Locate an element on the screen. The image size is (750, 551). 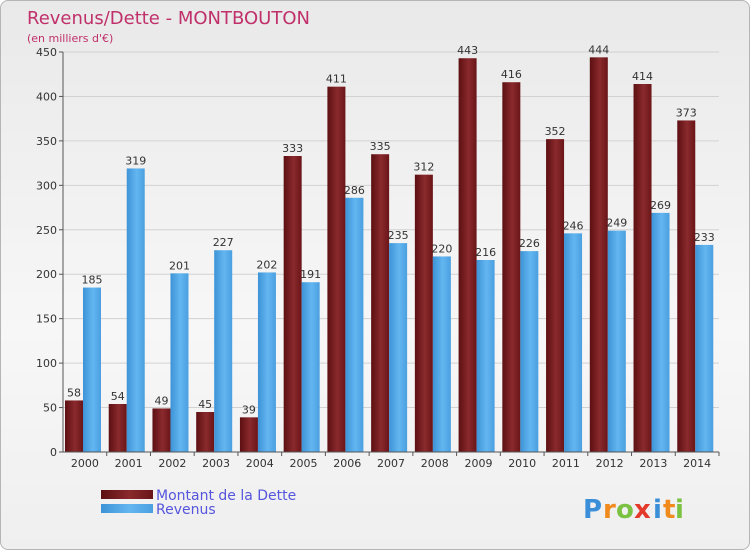
value-label-revenus: 216 is located at coordinates (485, 252).